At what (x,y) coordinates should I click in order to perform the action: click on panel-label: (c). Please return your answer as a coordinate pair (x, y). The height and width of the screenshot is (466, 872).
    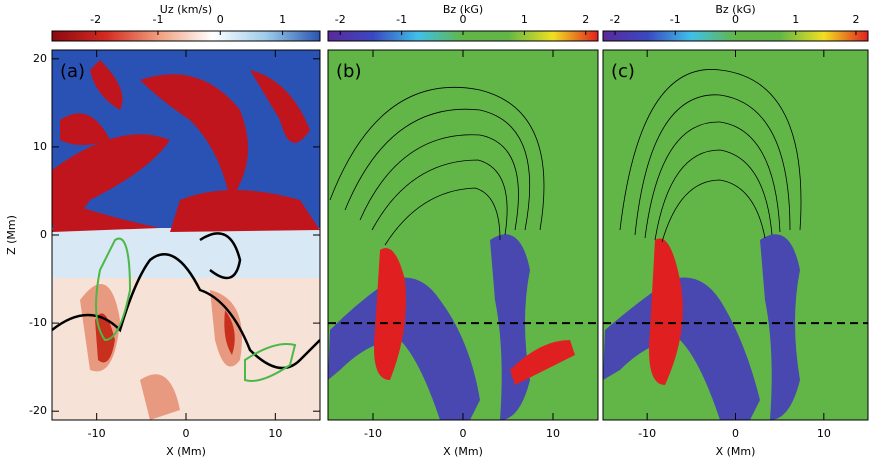
    Looking at the image, I should click on (623, 71).